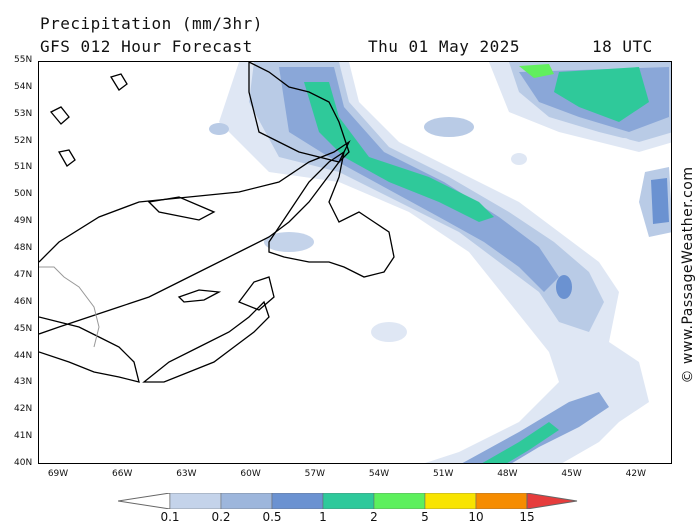  I want to click on lat-label: 42N, so click(23, 409).